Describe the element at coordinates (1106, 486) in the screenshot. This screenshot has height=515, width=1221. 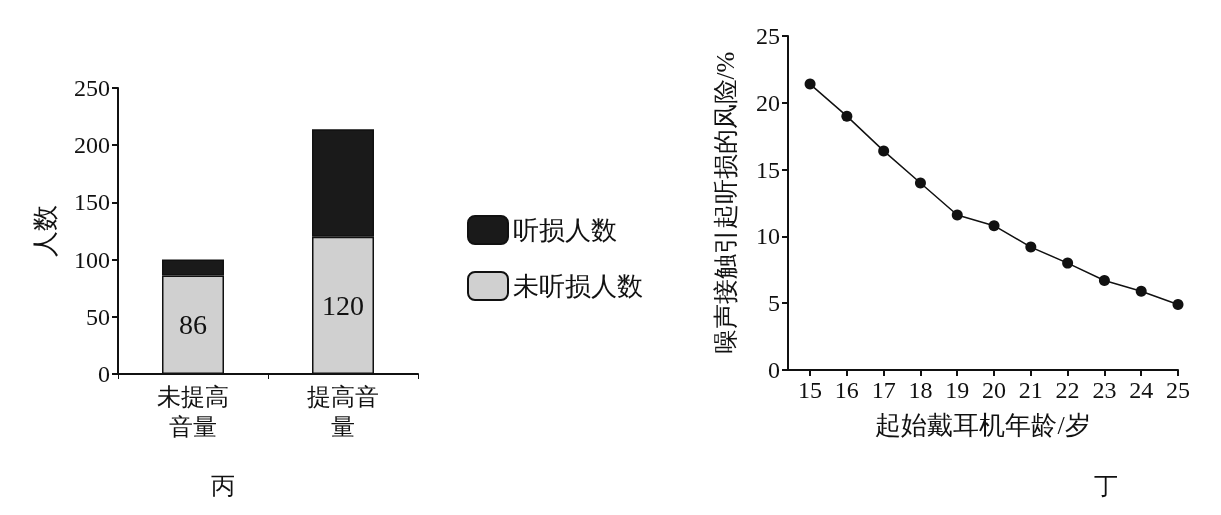
I see `text: 丁` at that location.